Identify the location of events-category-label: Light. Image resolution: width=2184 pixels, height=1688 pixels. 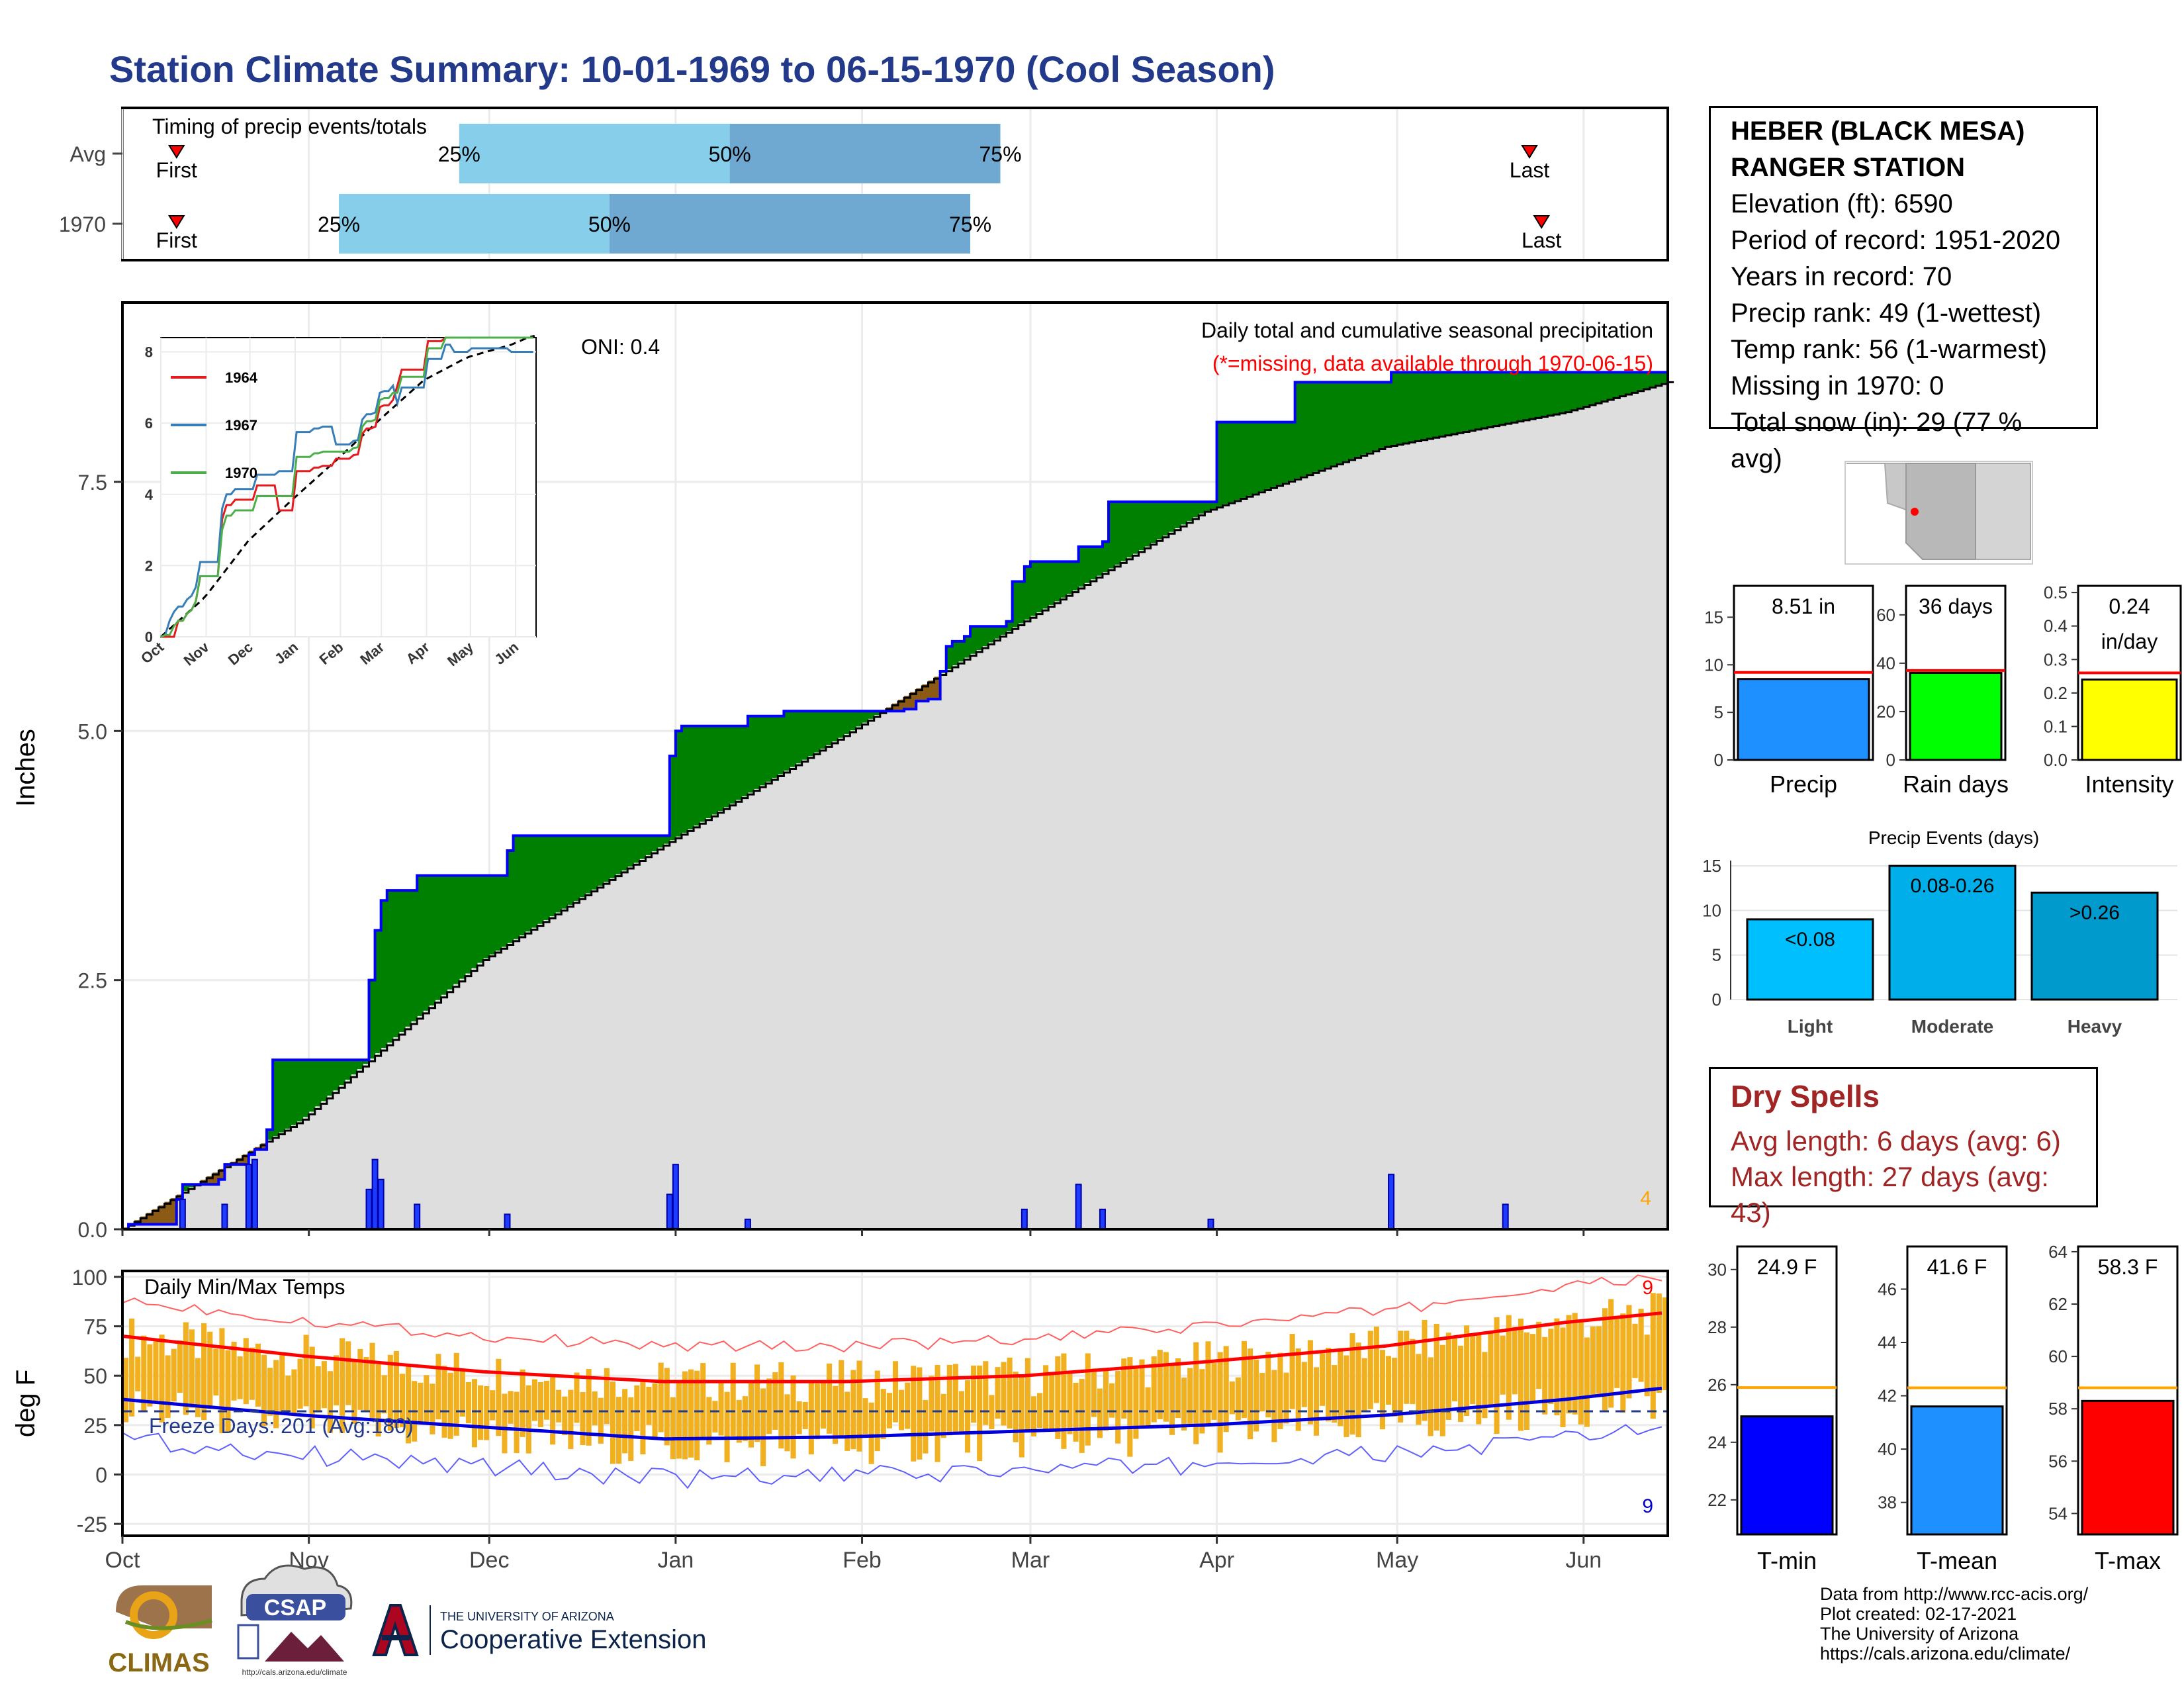
(1811, 1026).